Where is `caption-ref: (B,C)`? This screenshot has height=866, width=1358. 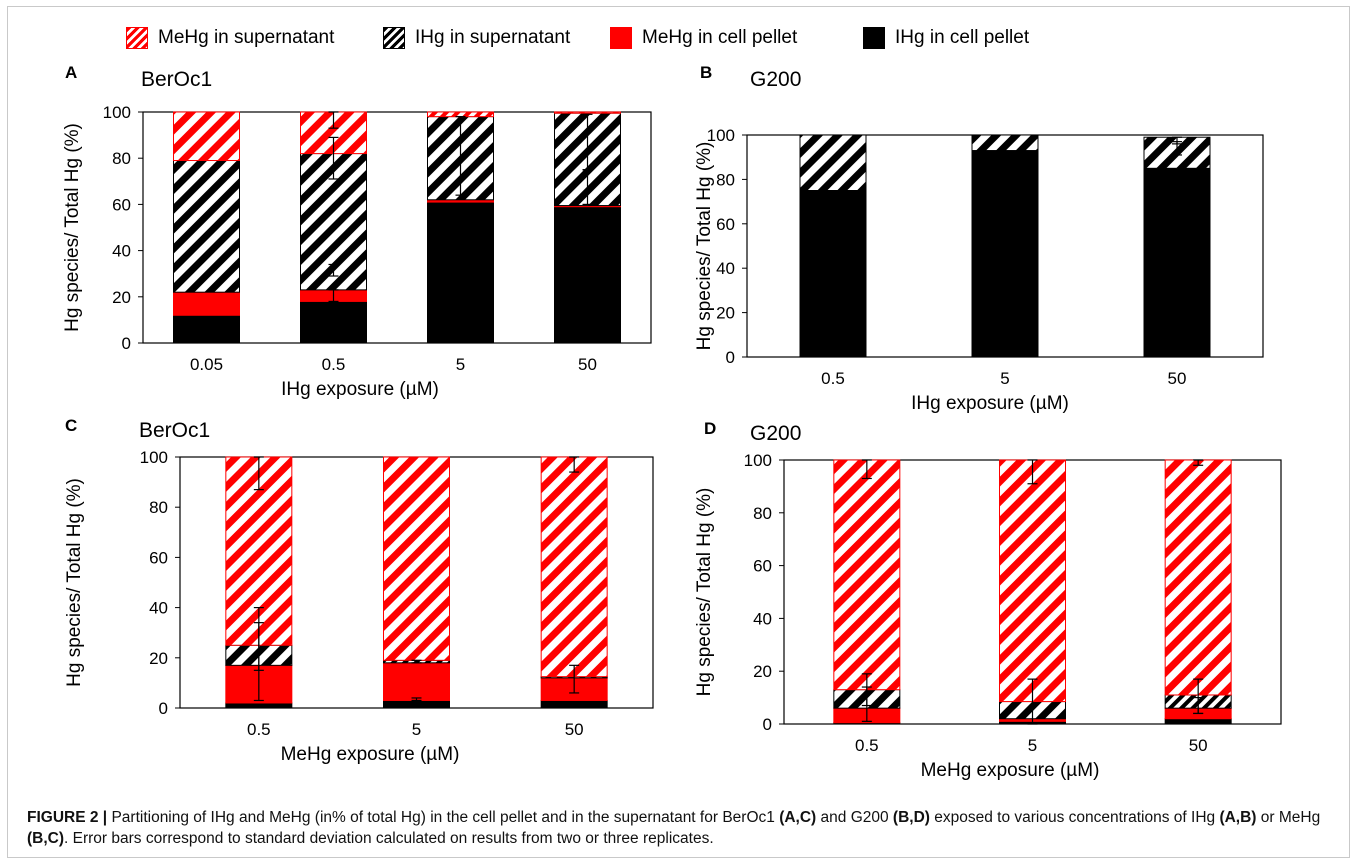 caption-ref: (B,C) is located at coordinates (46, 838).